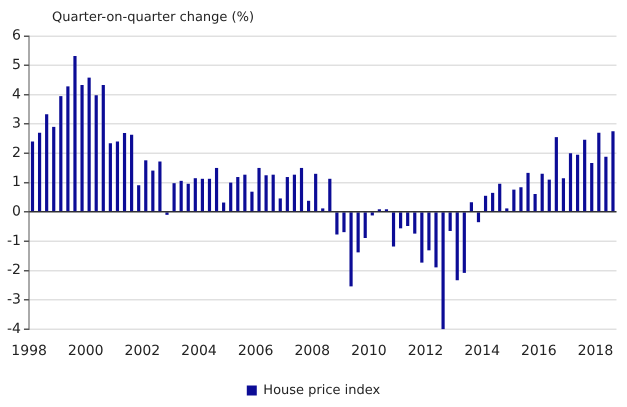  Describe the element at coordinates (13, 270) in the screenshot. I see `y-tick-label: -2` at that location.